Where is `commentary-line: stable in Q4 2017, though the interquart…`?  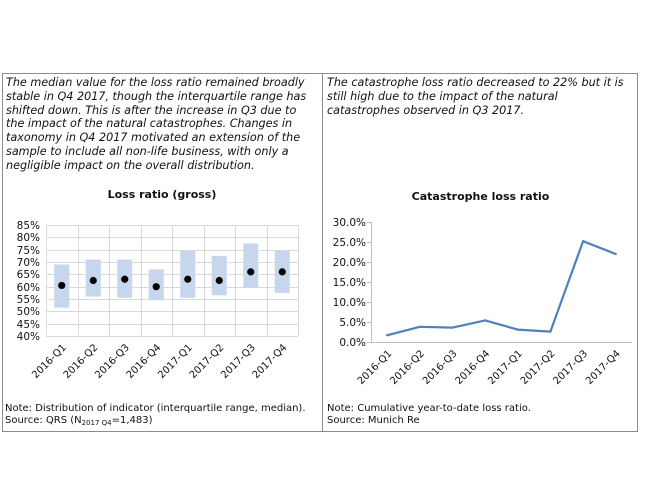
commentary-line: stable in Q4 2017, though the interquart… is located at coordinates (156, 96).